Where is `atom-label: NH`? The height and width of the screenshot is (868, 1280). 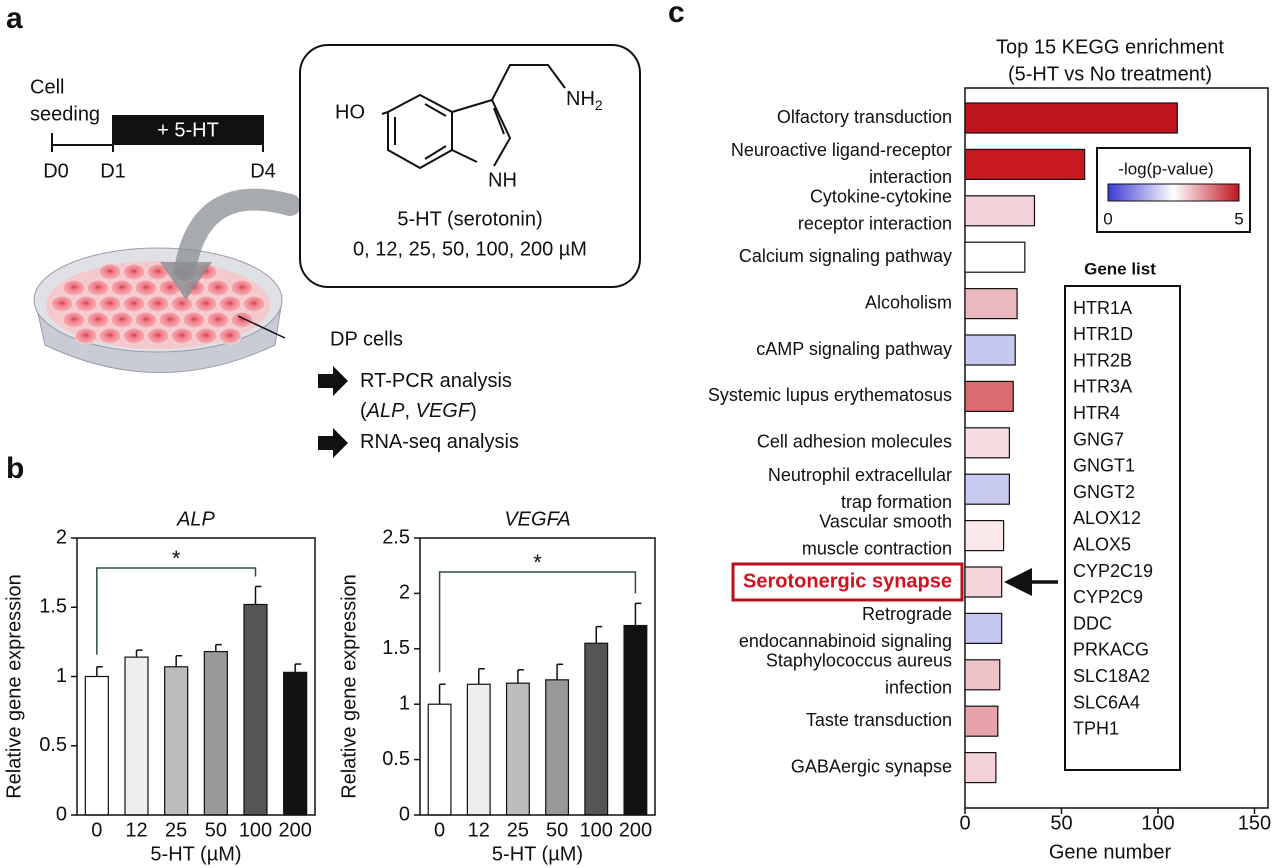
atom-label: NH is located at coordinates (580, 99).